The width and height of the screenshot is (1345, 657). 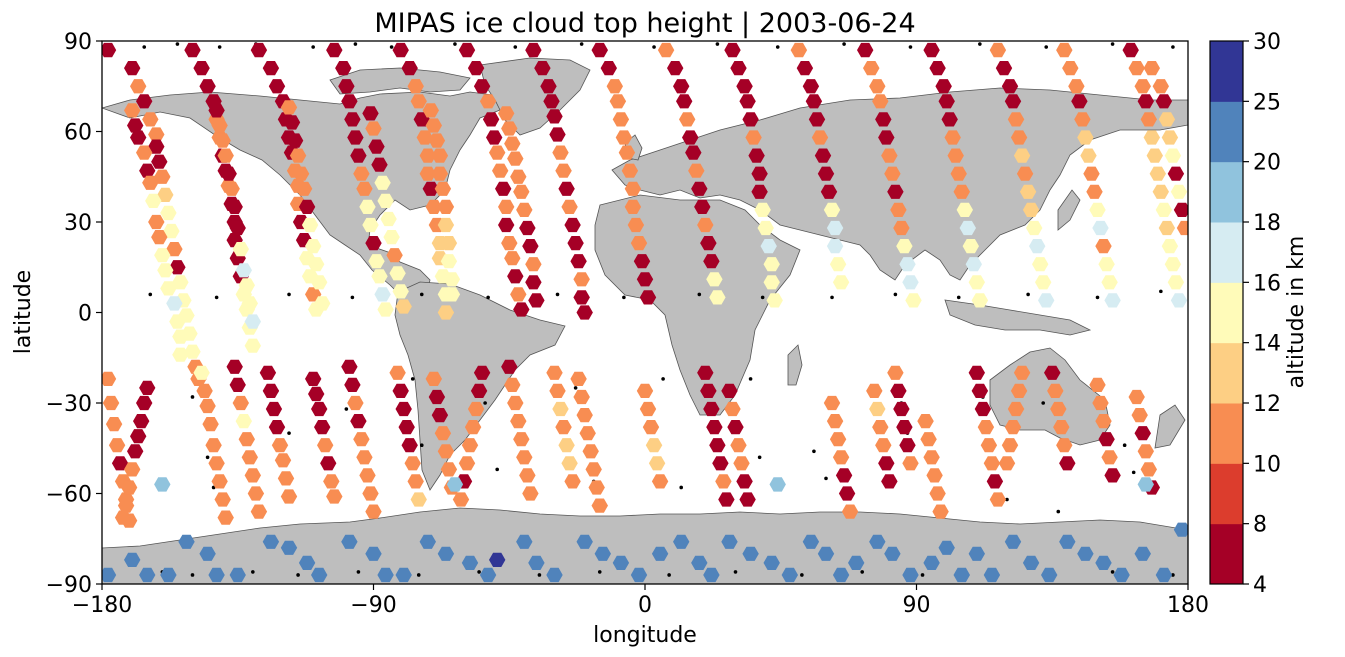 I want to click on y-tick-label: 30, so click(x=78, y=223).